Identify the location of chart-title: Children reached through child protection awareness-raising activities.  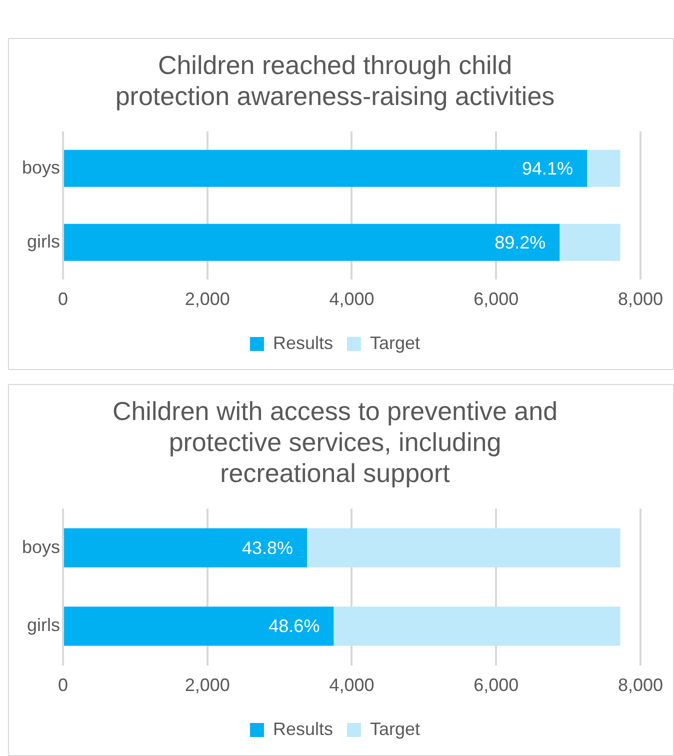
(335, 80).